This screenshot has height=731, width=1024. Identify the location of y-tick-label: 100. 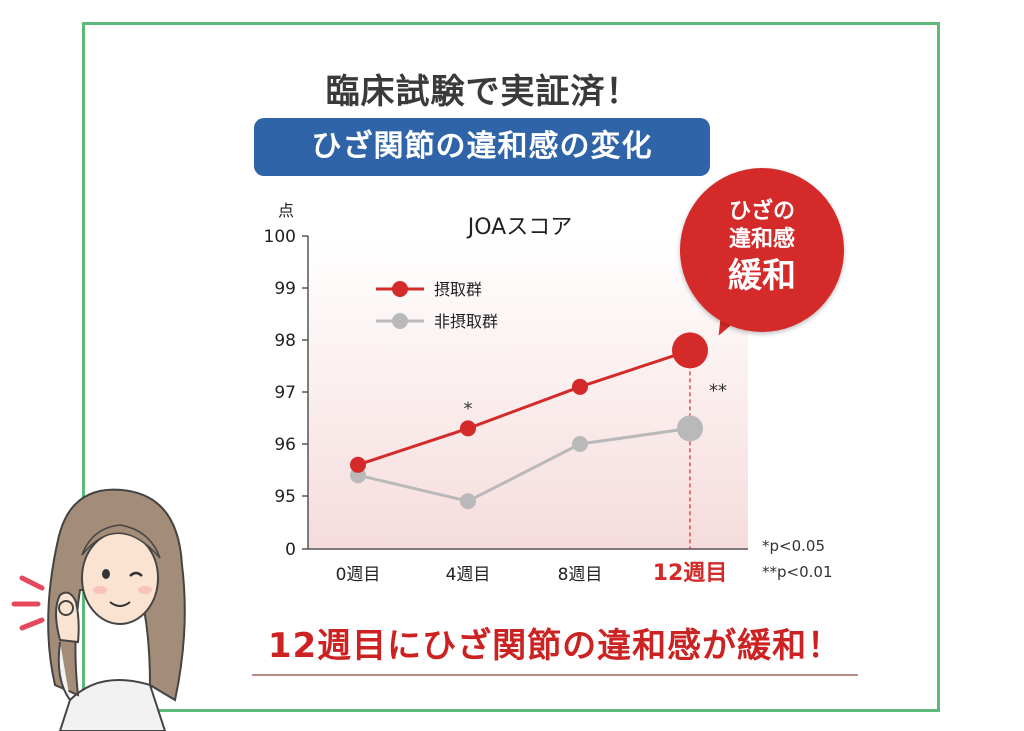
(280, 237).